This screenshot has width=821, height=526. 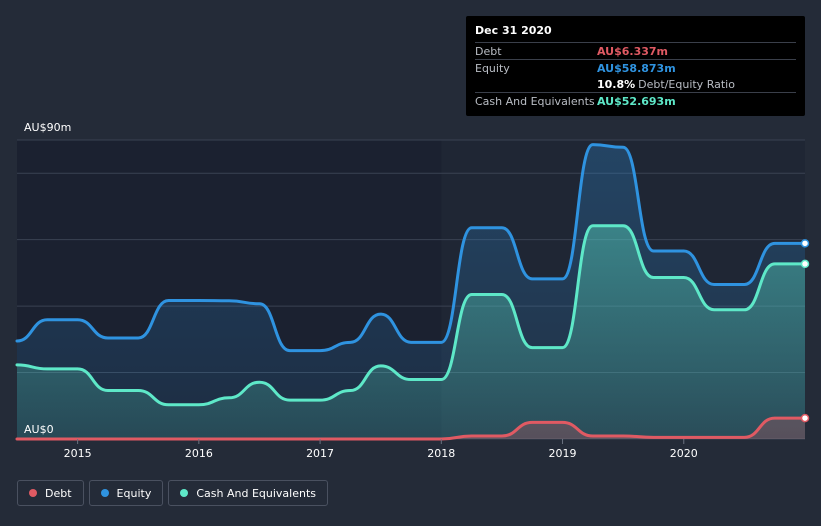 I want to click on series-endpoints, so click(x=805, y=331).